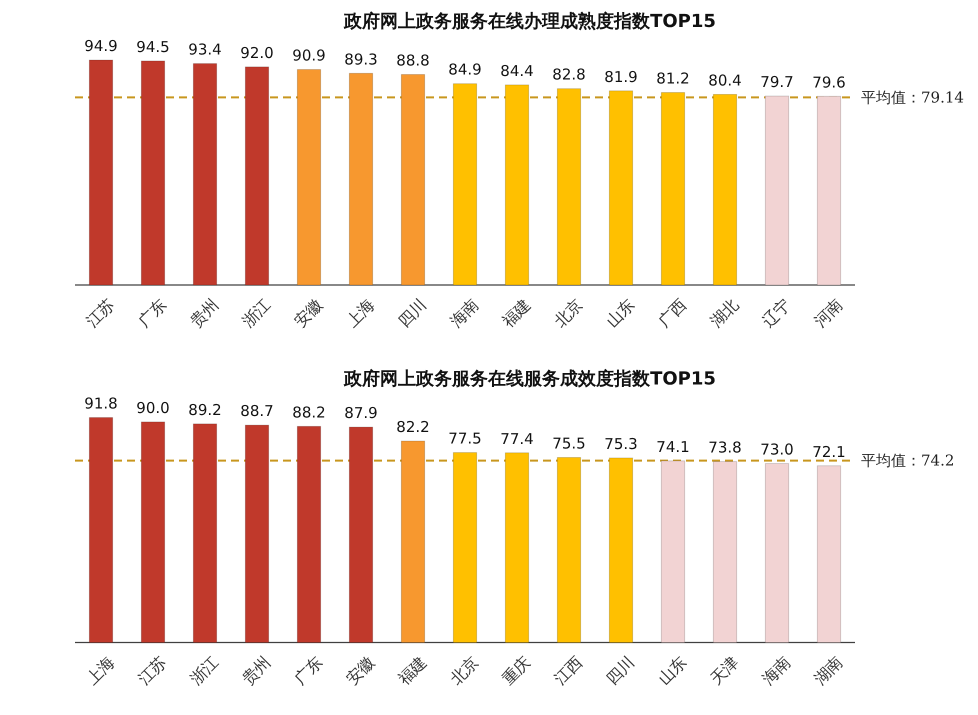 This screenshot has width=978, height=715. Describe the element at coordinates (529, 379) in the screenshot. I see `chart-title: 政府网上政务服务在线服务成效度指数TOP15` at that location.